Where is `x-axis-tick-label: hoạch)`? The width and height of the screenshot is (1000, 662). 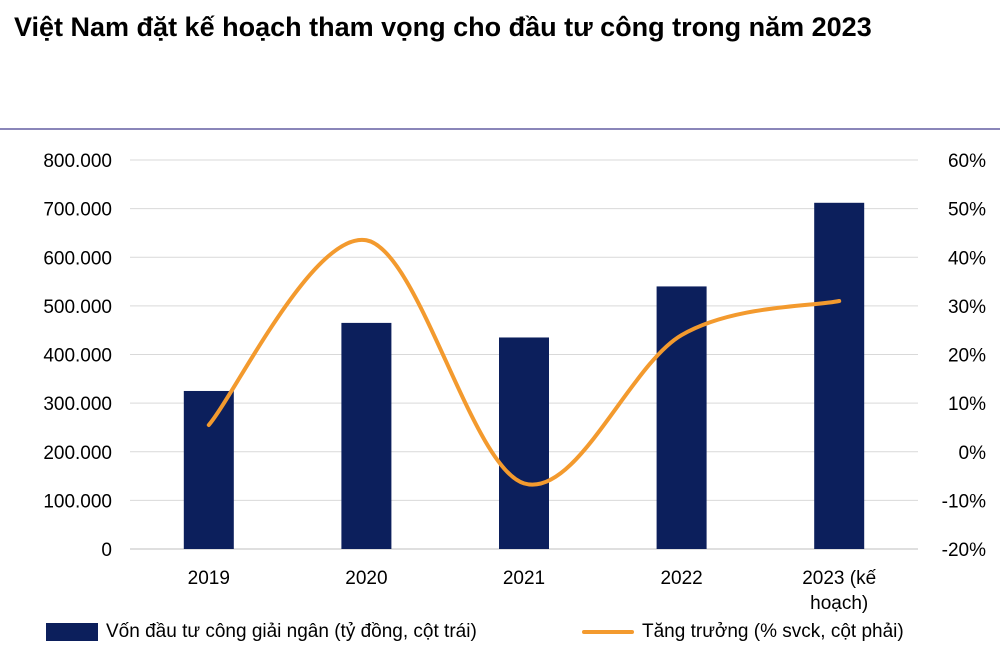
x-axis-tick-label: hoạch) is located at coordinates (839, 603).